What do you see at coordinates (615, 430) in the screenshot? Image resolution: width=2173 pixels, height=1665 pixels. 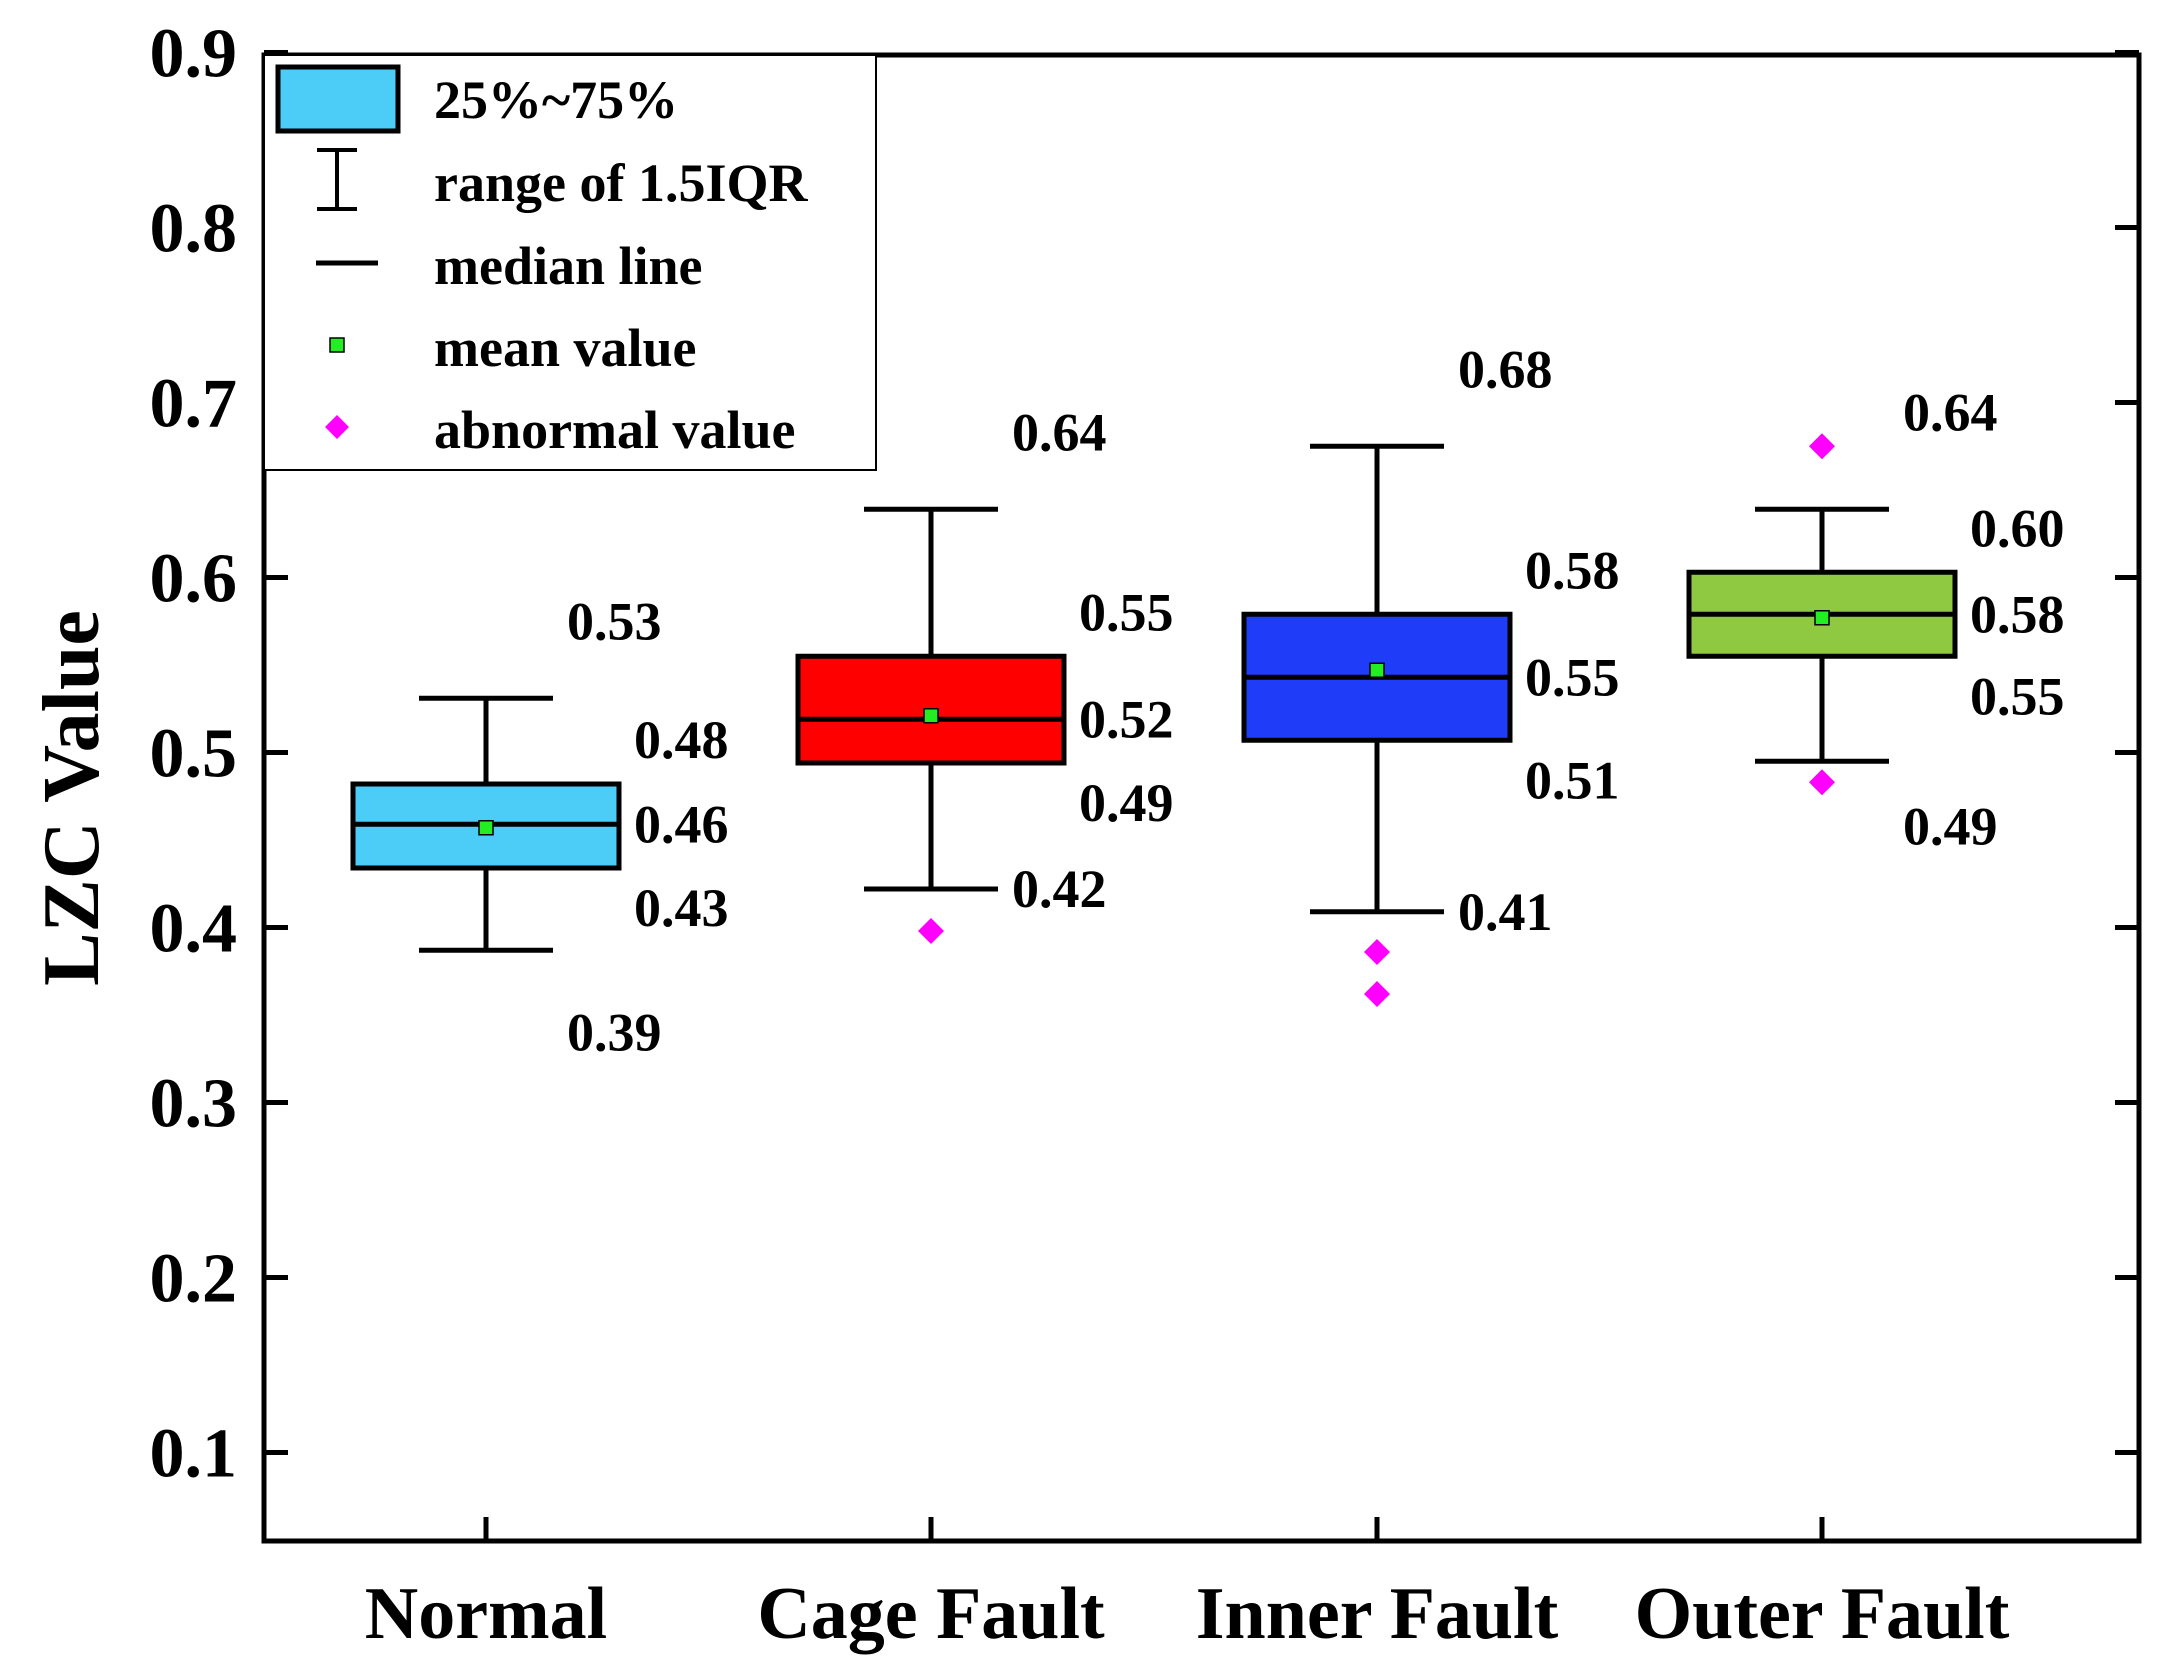 I see `legend-label: abnormal value` at bounding box center [615, 430].